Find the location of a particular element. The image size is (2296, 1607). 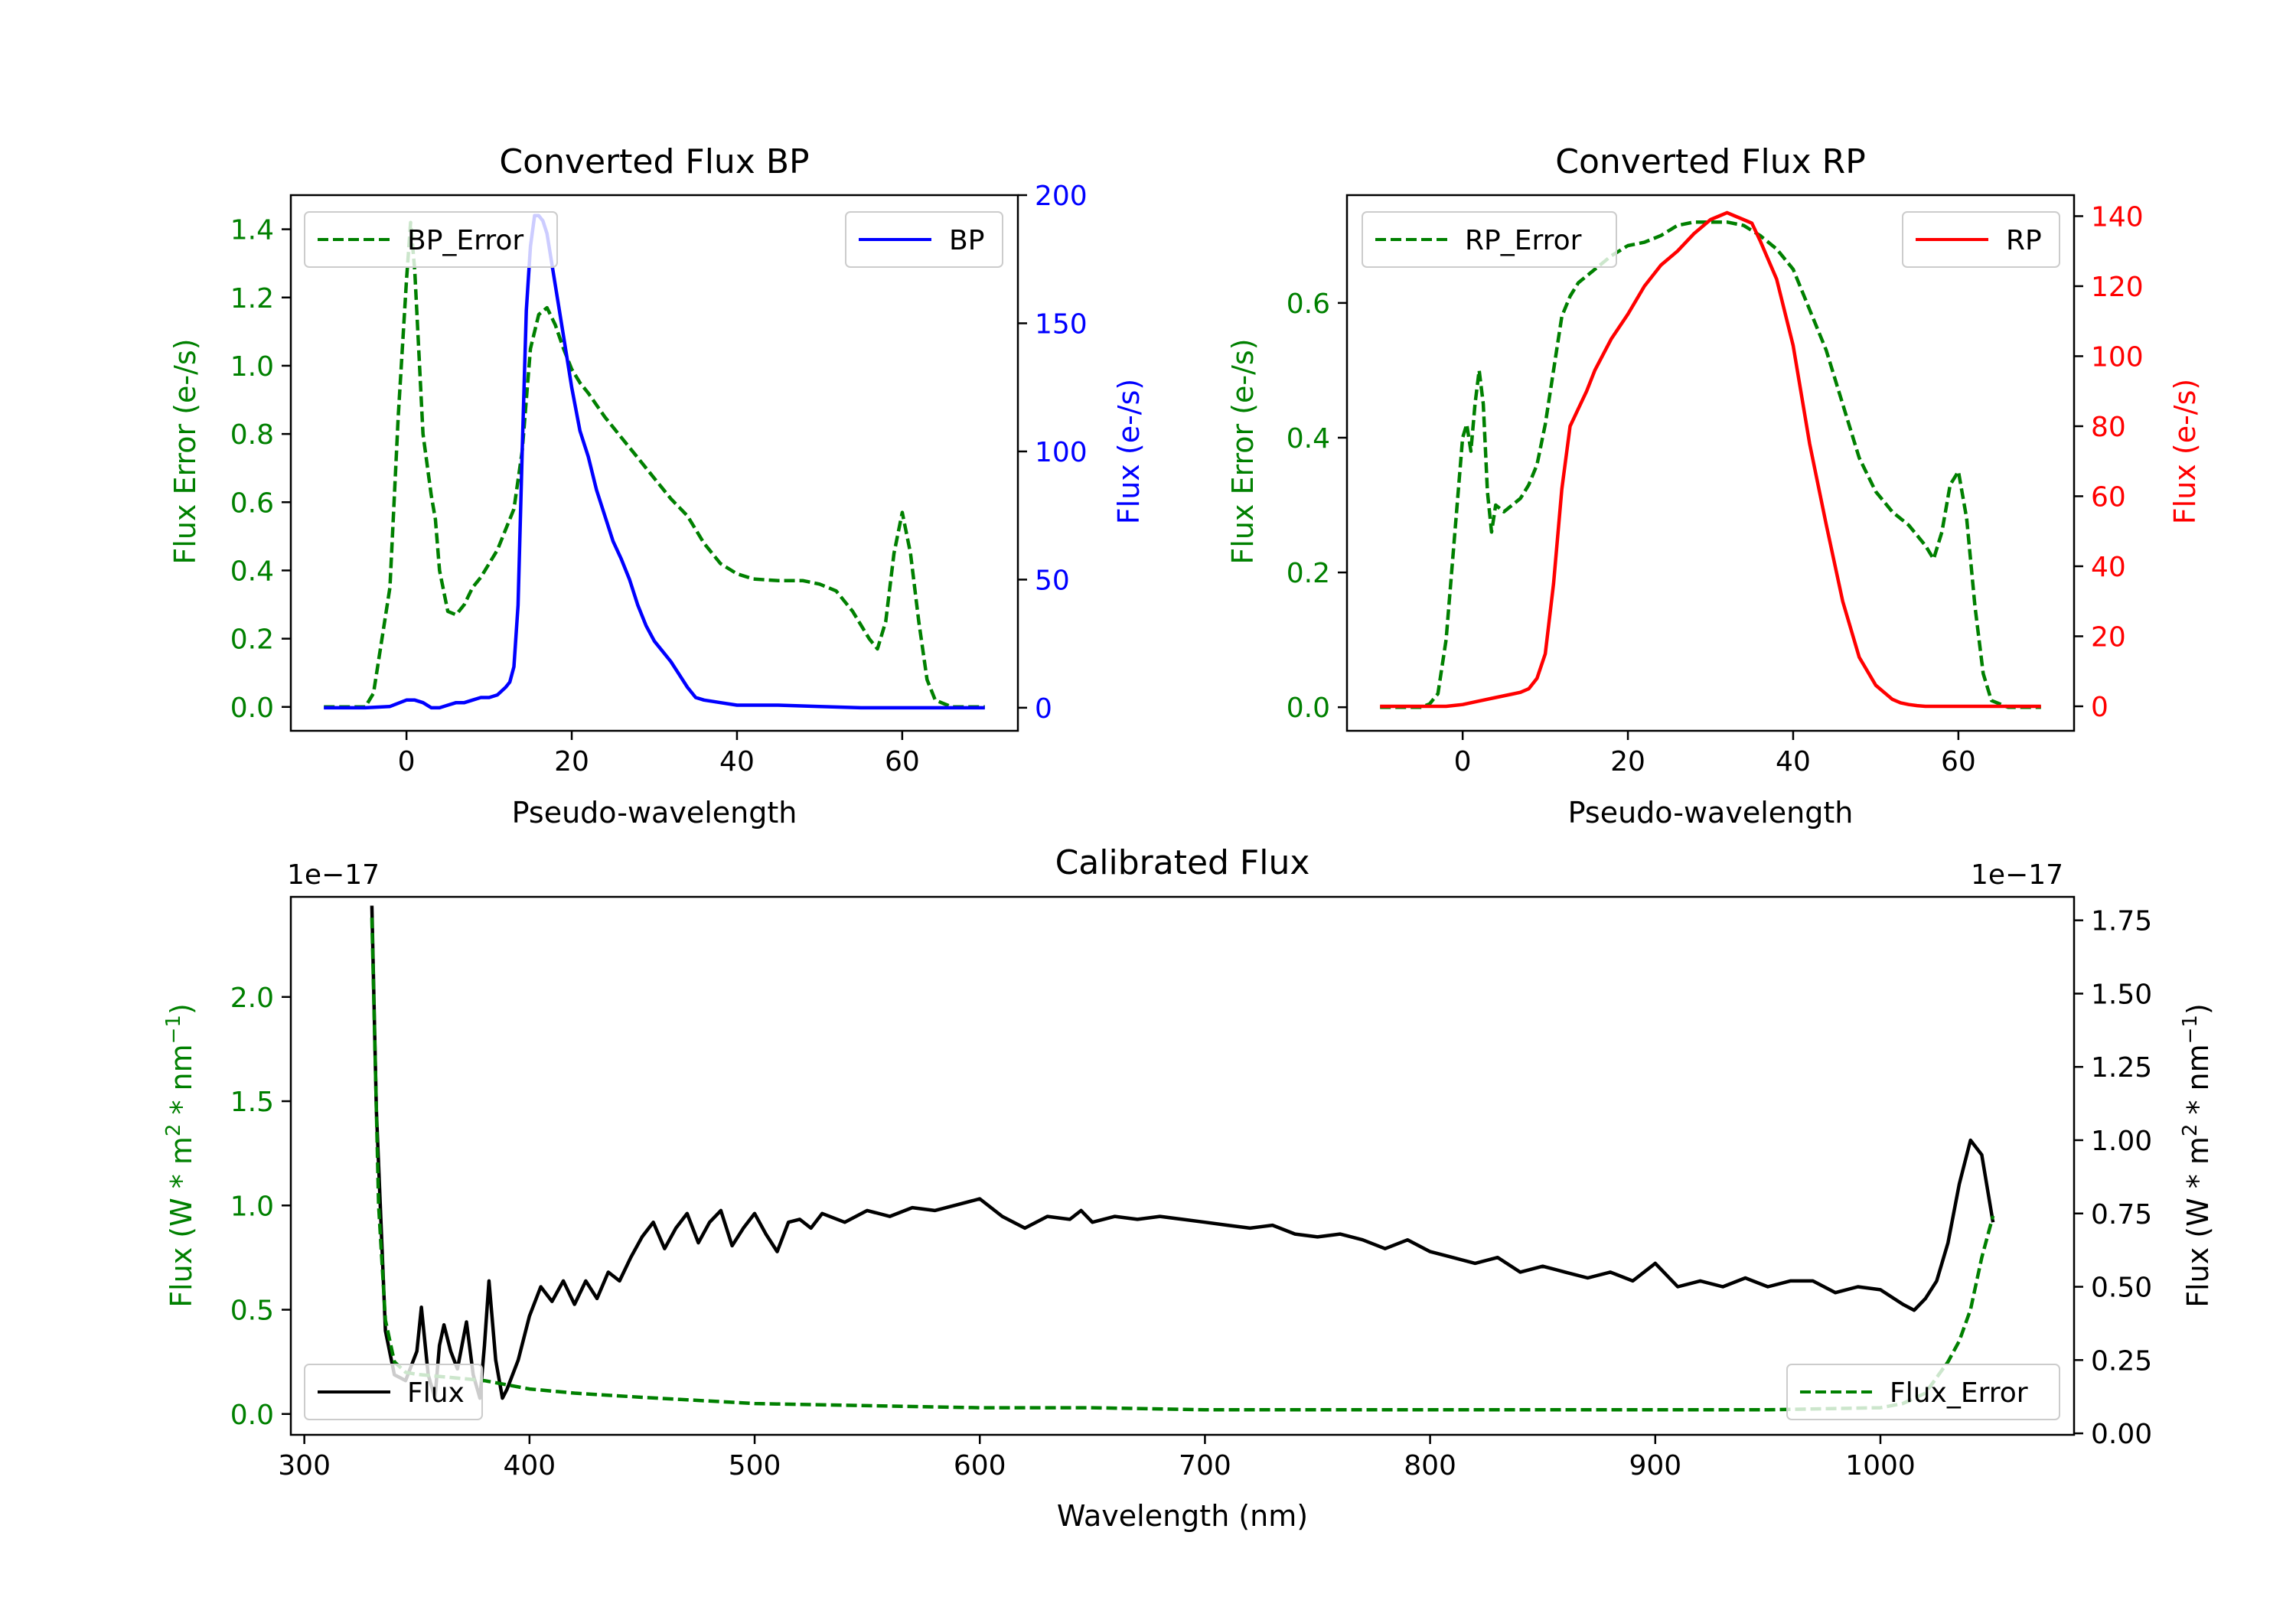

y-axis-ticks-right: 0 20 40 60 80 100 120 140 is located at coordinates (2109, 462).